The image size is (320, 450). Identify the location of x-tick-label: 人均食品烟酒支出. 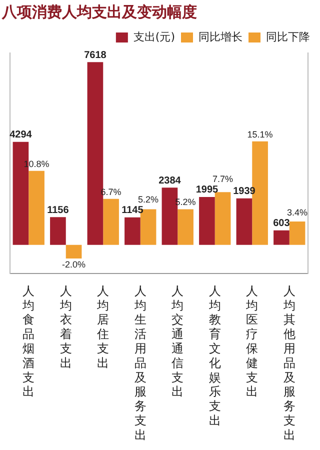
(28, 341).